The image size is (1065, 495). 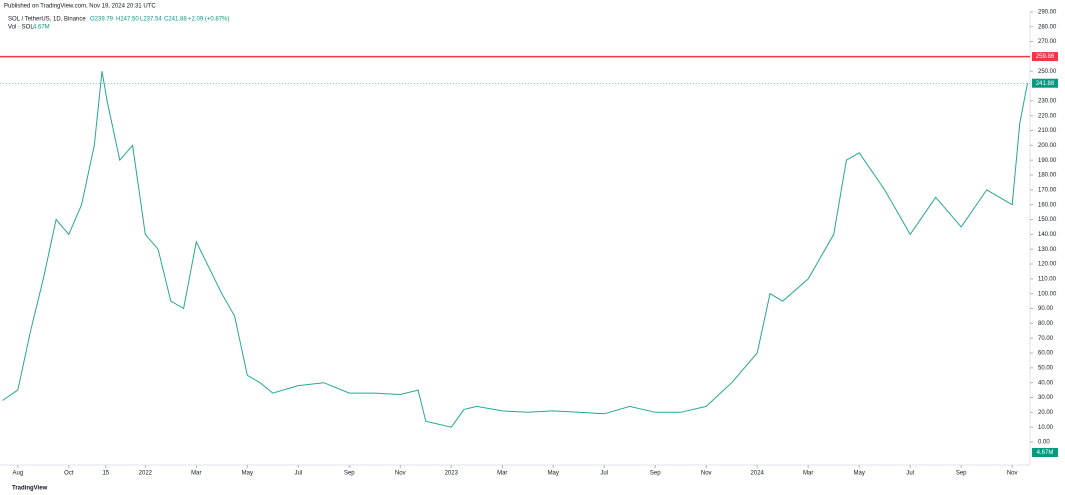 I want to click on y-tick-label: 10.00, so click(x=1046, y=428).